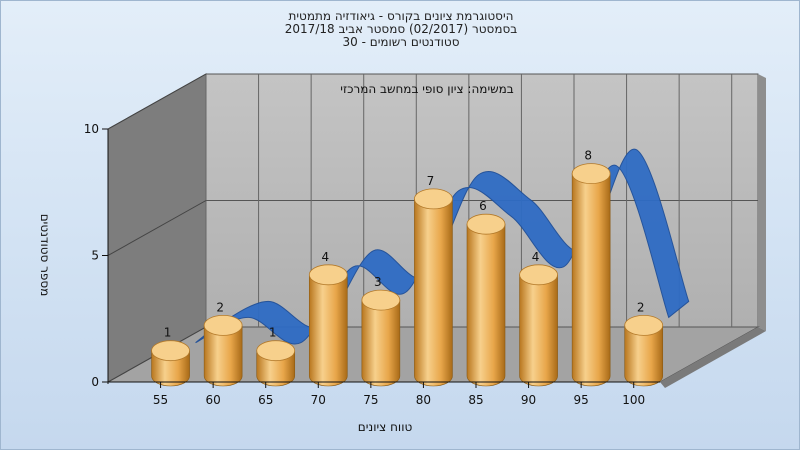  What do you see at coordinates (762, 202) in the screenshot?
I see `back-wall-edge` at bounding box center [762, 202].